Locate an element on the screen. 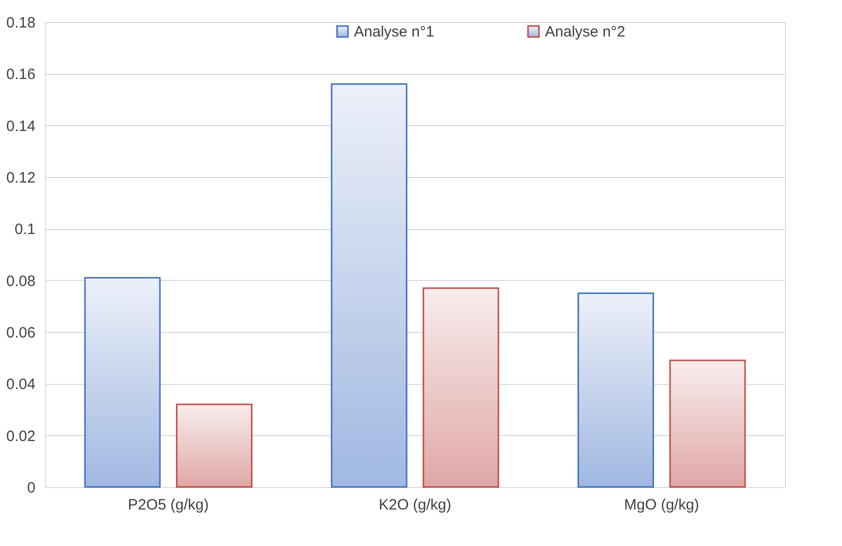 The width and height of the screenshot is (842, 546). y-tick-label: 0.12 is located at coordinates (21, 178).